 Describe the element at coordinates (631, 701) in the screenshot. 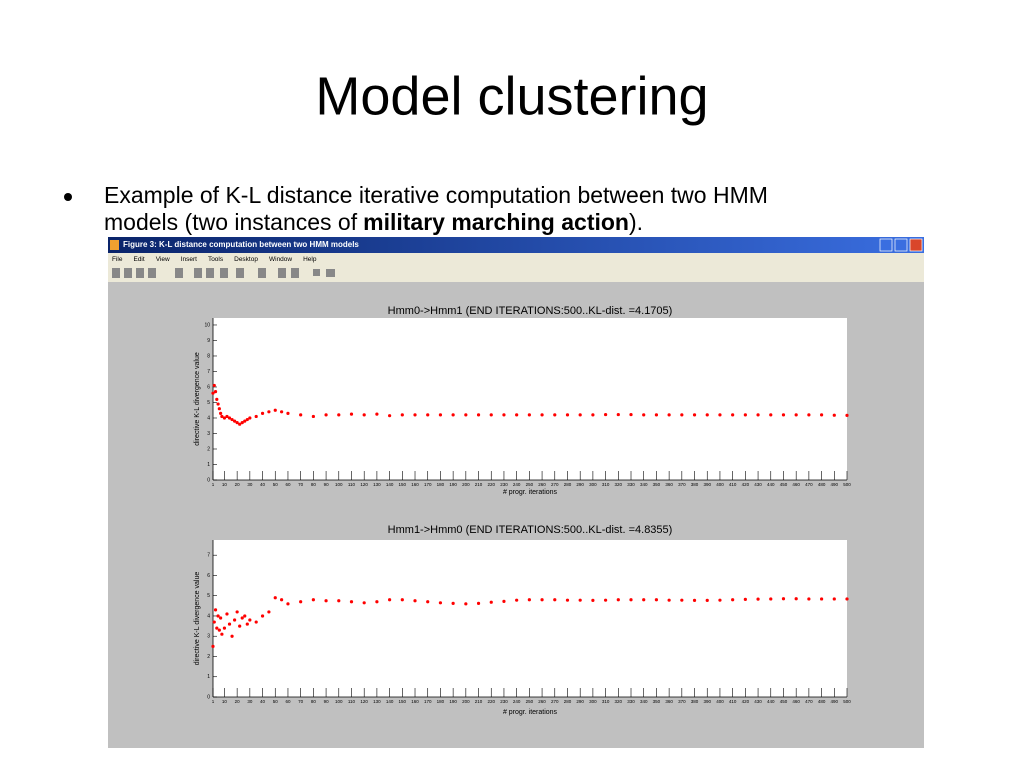

I see `x-tick-label: 330` at that location.